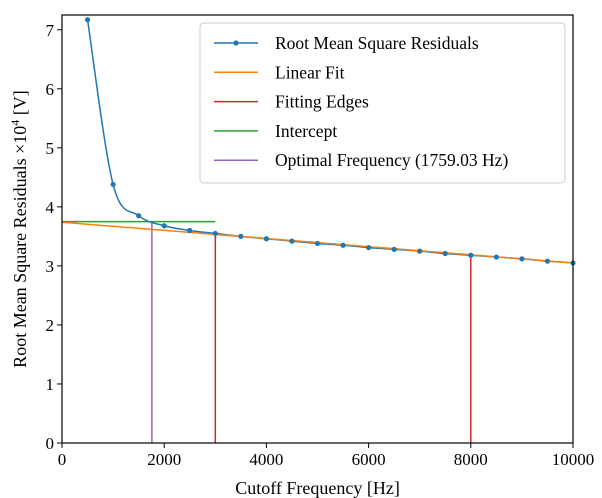 This screenshot has width=602, height=498. Describe the element at coordinates (266, 459) in the screenshot. I see `x-tick-label: 4000` at that location.